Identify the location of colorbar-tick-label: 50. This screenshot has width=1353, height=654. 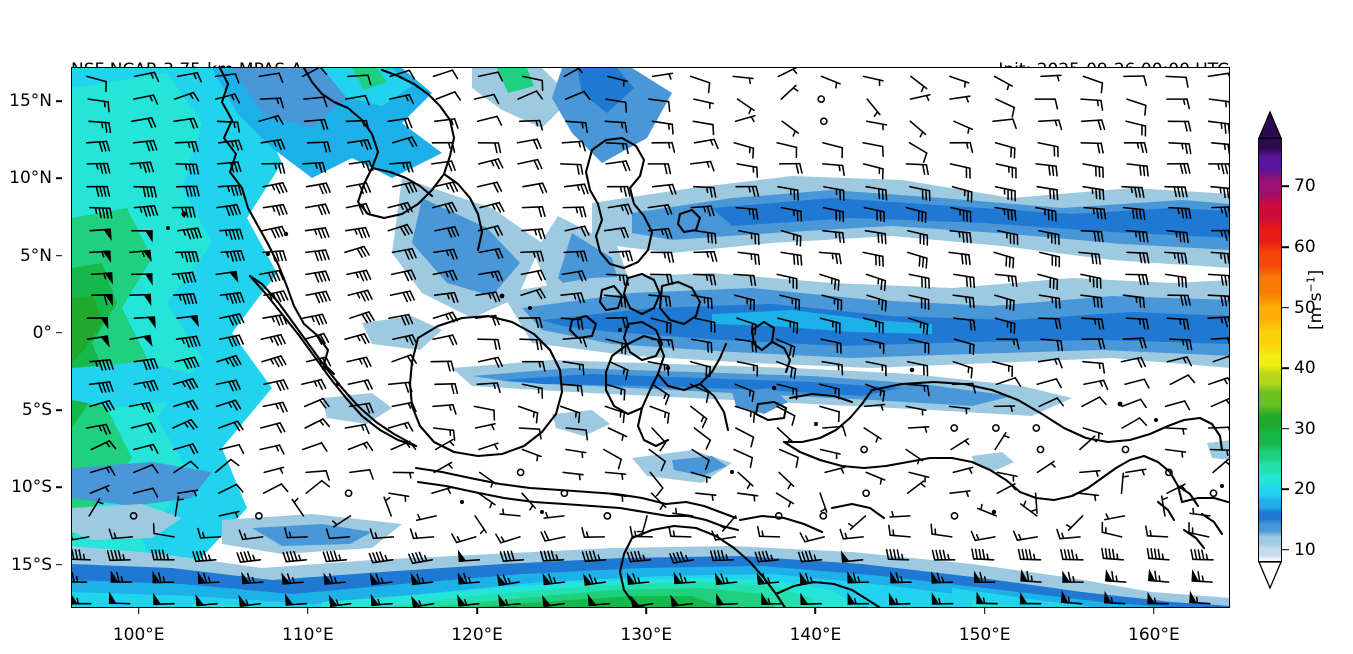
(1305, 307).